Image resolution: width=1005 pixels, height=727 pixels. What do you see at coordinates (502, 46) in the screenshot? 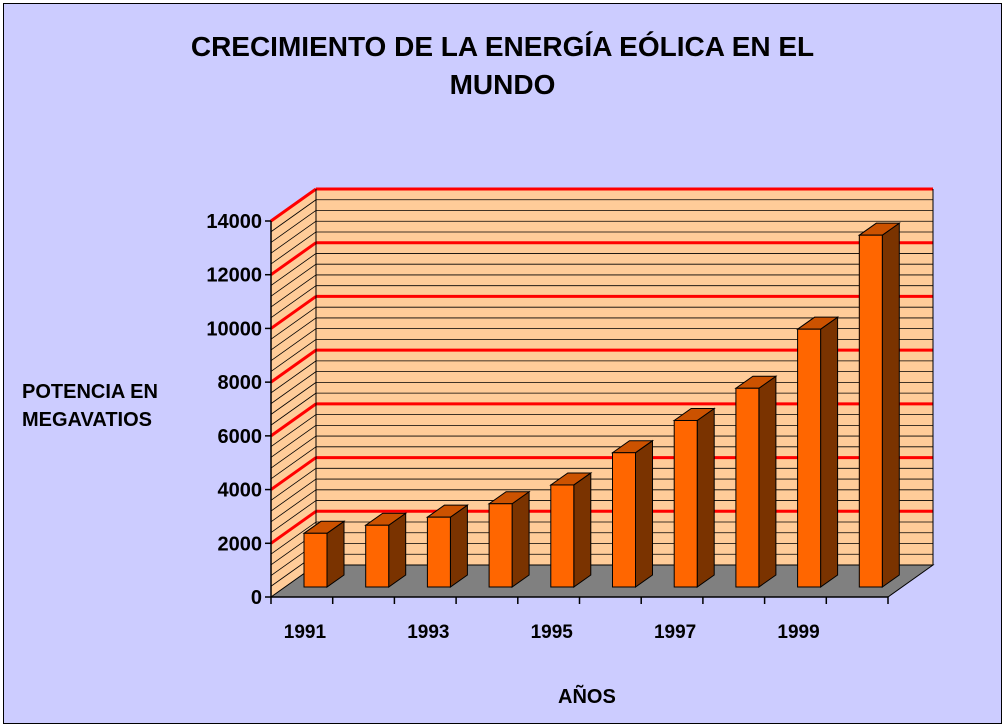
I see `chart-title-line-1: CRECIMIENTO DE LA ENERGÍA EÓLICA EN EL` at bounding box center [502, 46].